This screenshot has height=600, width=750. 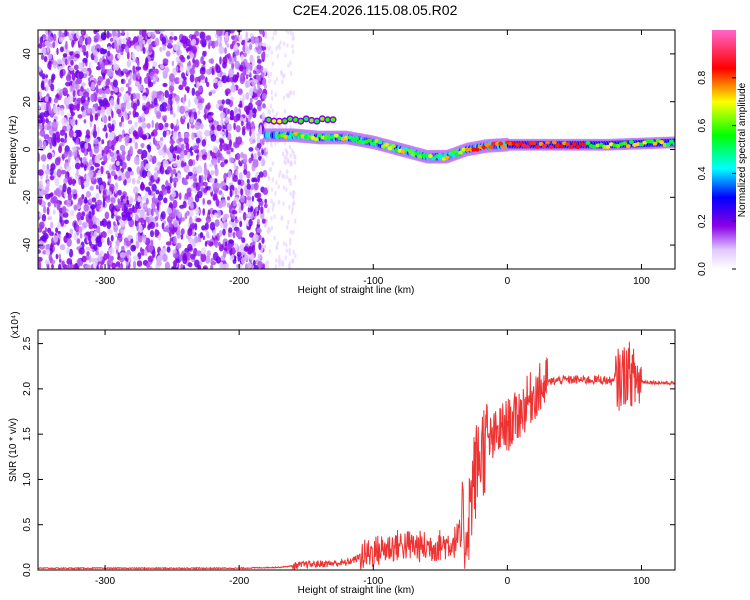 I want to click on snr-y-label: SNR (10 * v/v), so click(x=13, y=450).